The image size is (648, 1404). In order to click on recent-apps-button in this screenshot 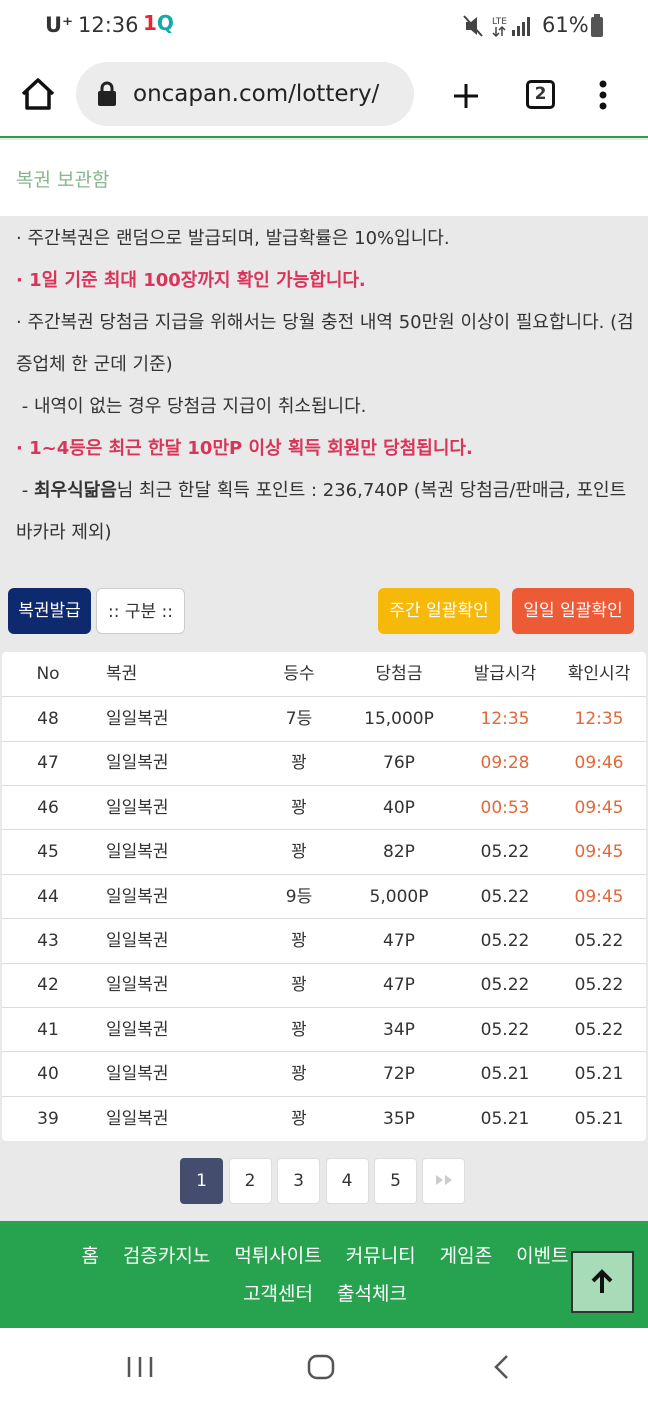, I will do `click(140, 1367)`.